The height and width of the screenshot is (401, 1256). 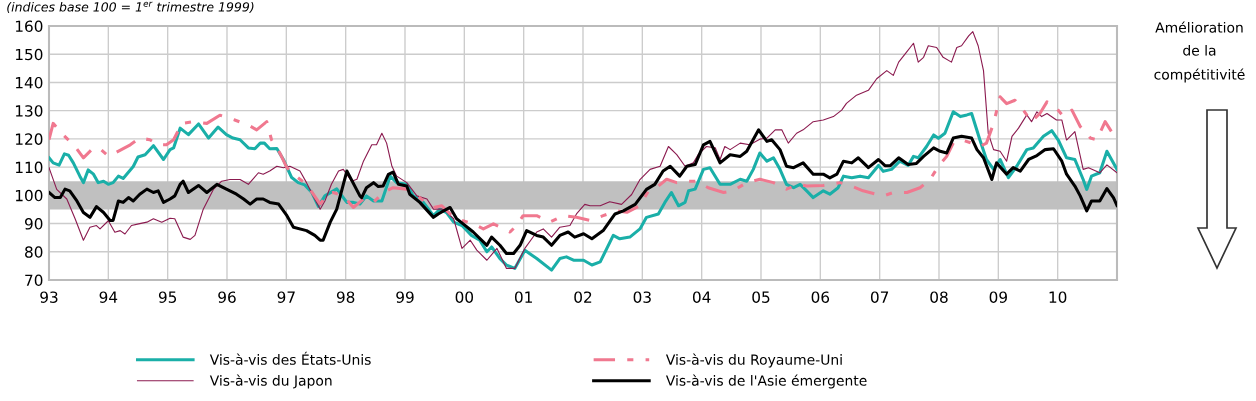 I want to click on y-tick-label: 120, so click(x=29, y=139).